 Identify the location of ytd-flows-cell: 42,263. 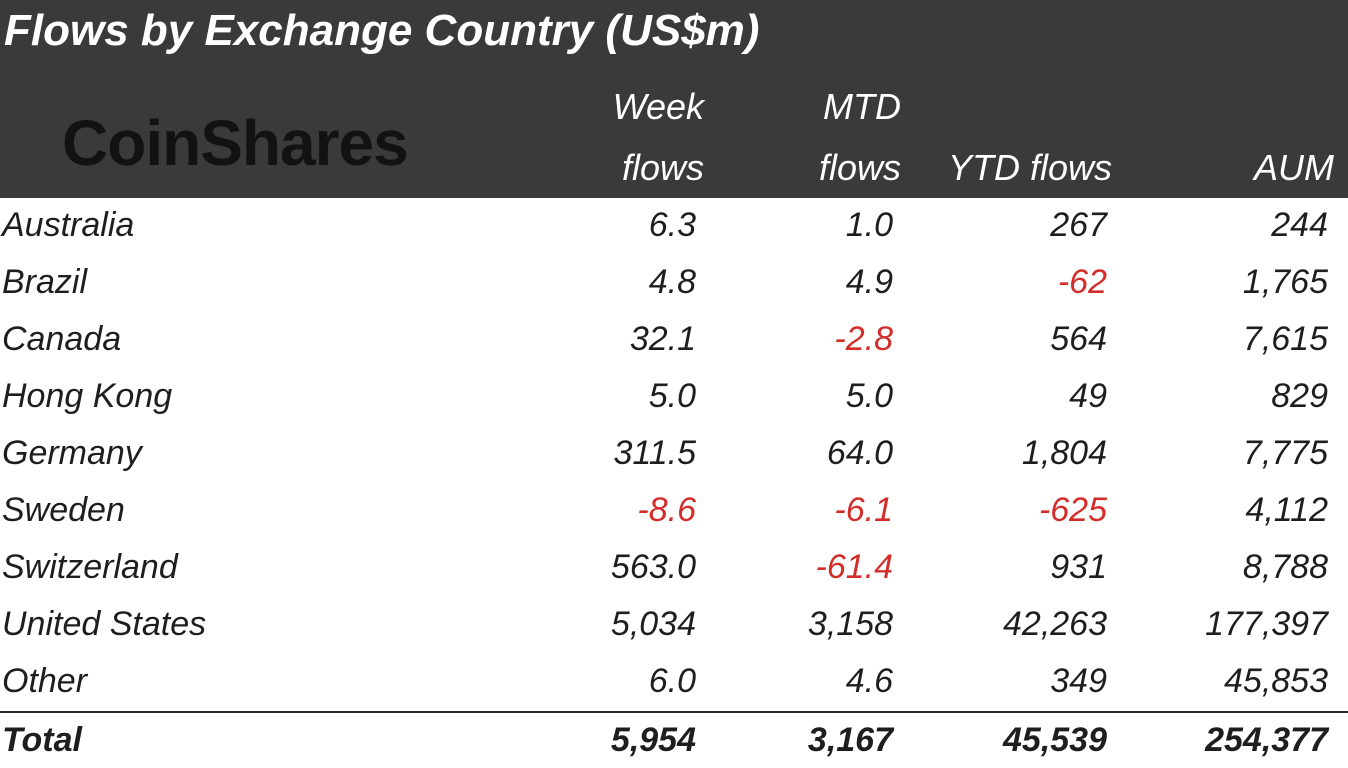
(1055, 624).